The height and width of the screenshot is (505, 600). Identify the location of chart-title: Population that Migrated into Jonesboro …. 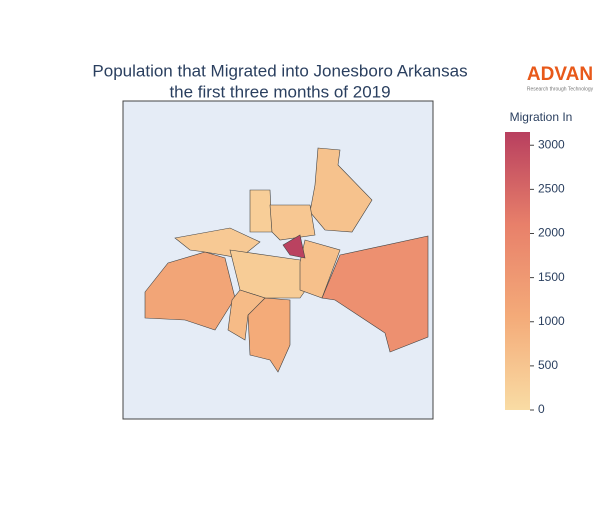
(279, 70).